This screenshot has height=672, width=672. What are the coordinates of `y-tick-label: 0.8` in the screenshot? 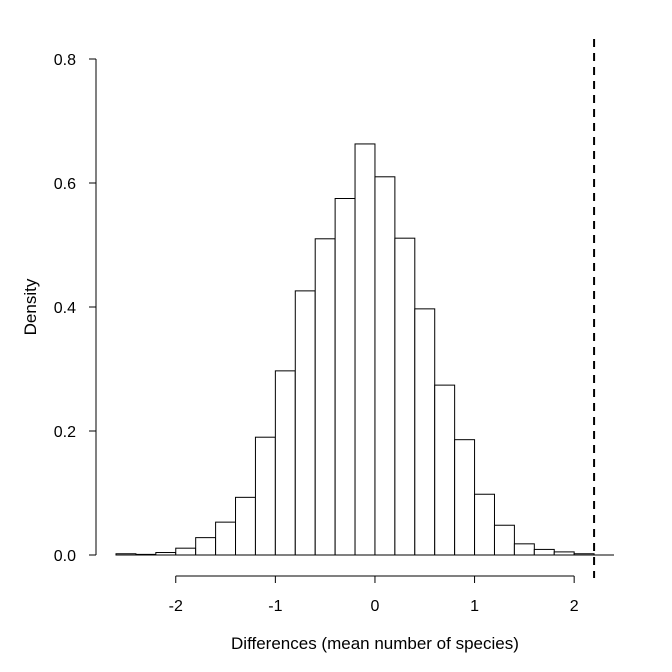 It's located at (65, 60).